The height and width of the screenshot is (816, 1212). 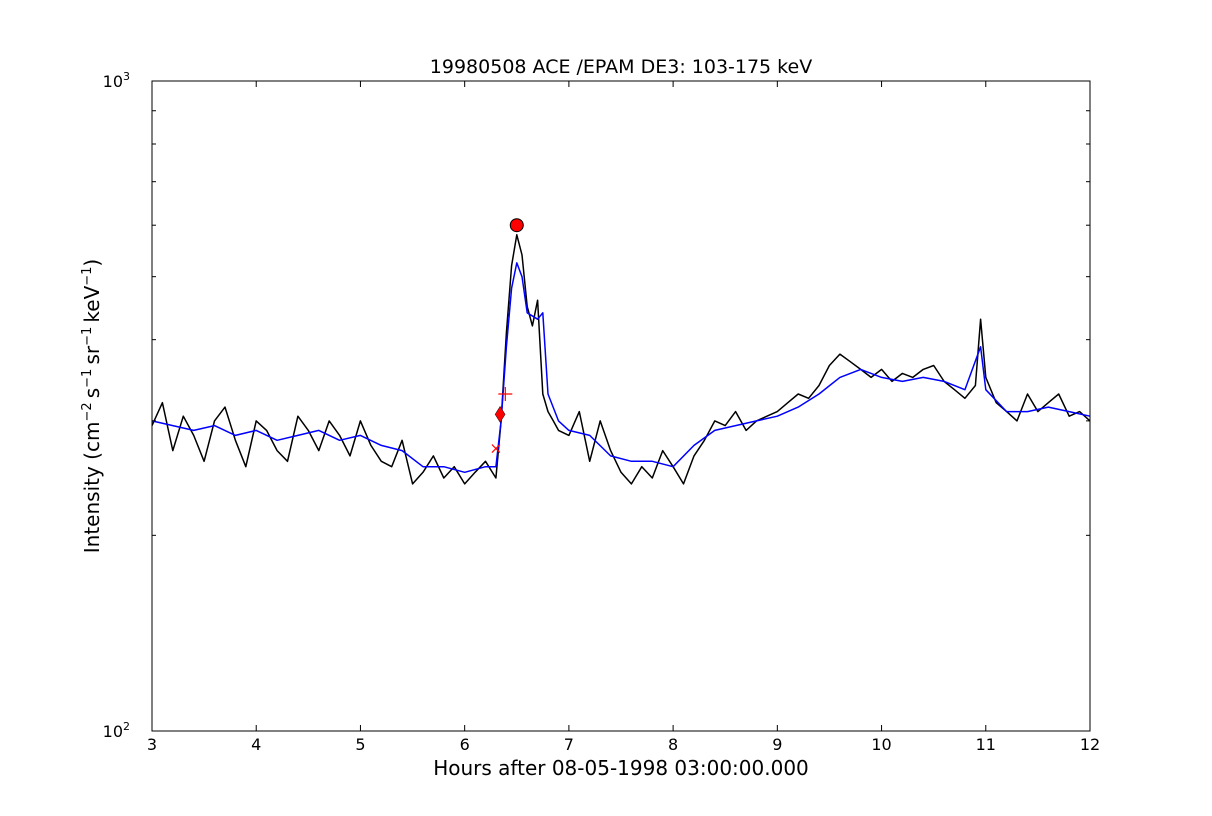 I want to click on marker-diamond, so click(x=500, y=414).